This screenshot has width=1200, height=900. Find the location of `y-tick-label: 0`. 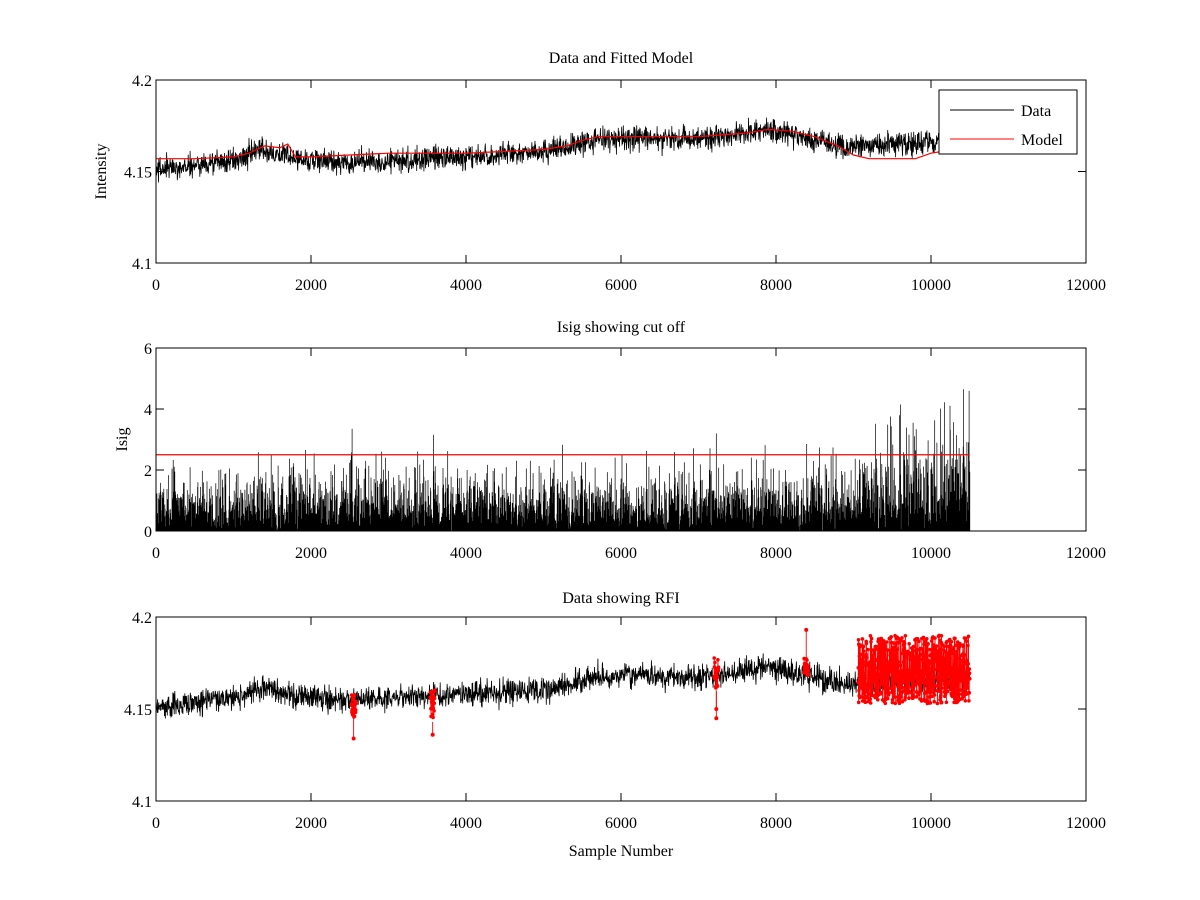

y-tick-label: 0 is located at coordinates (148, 532).